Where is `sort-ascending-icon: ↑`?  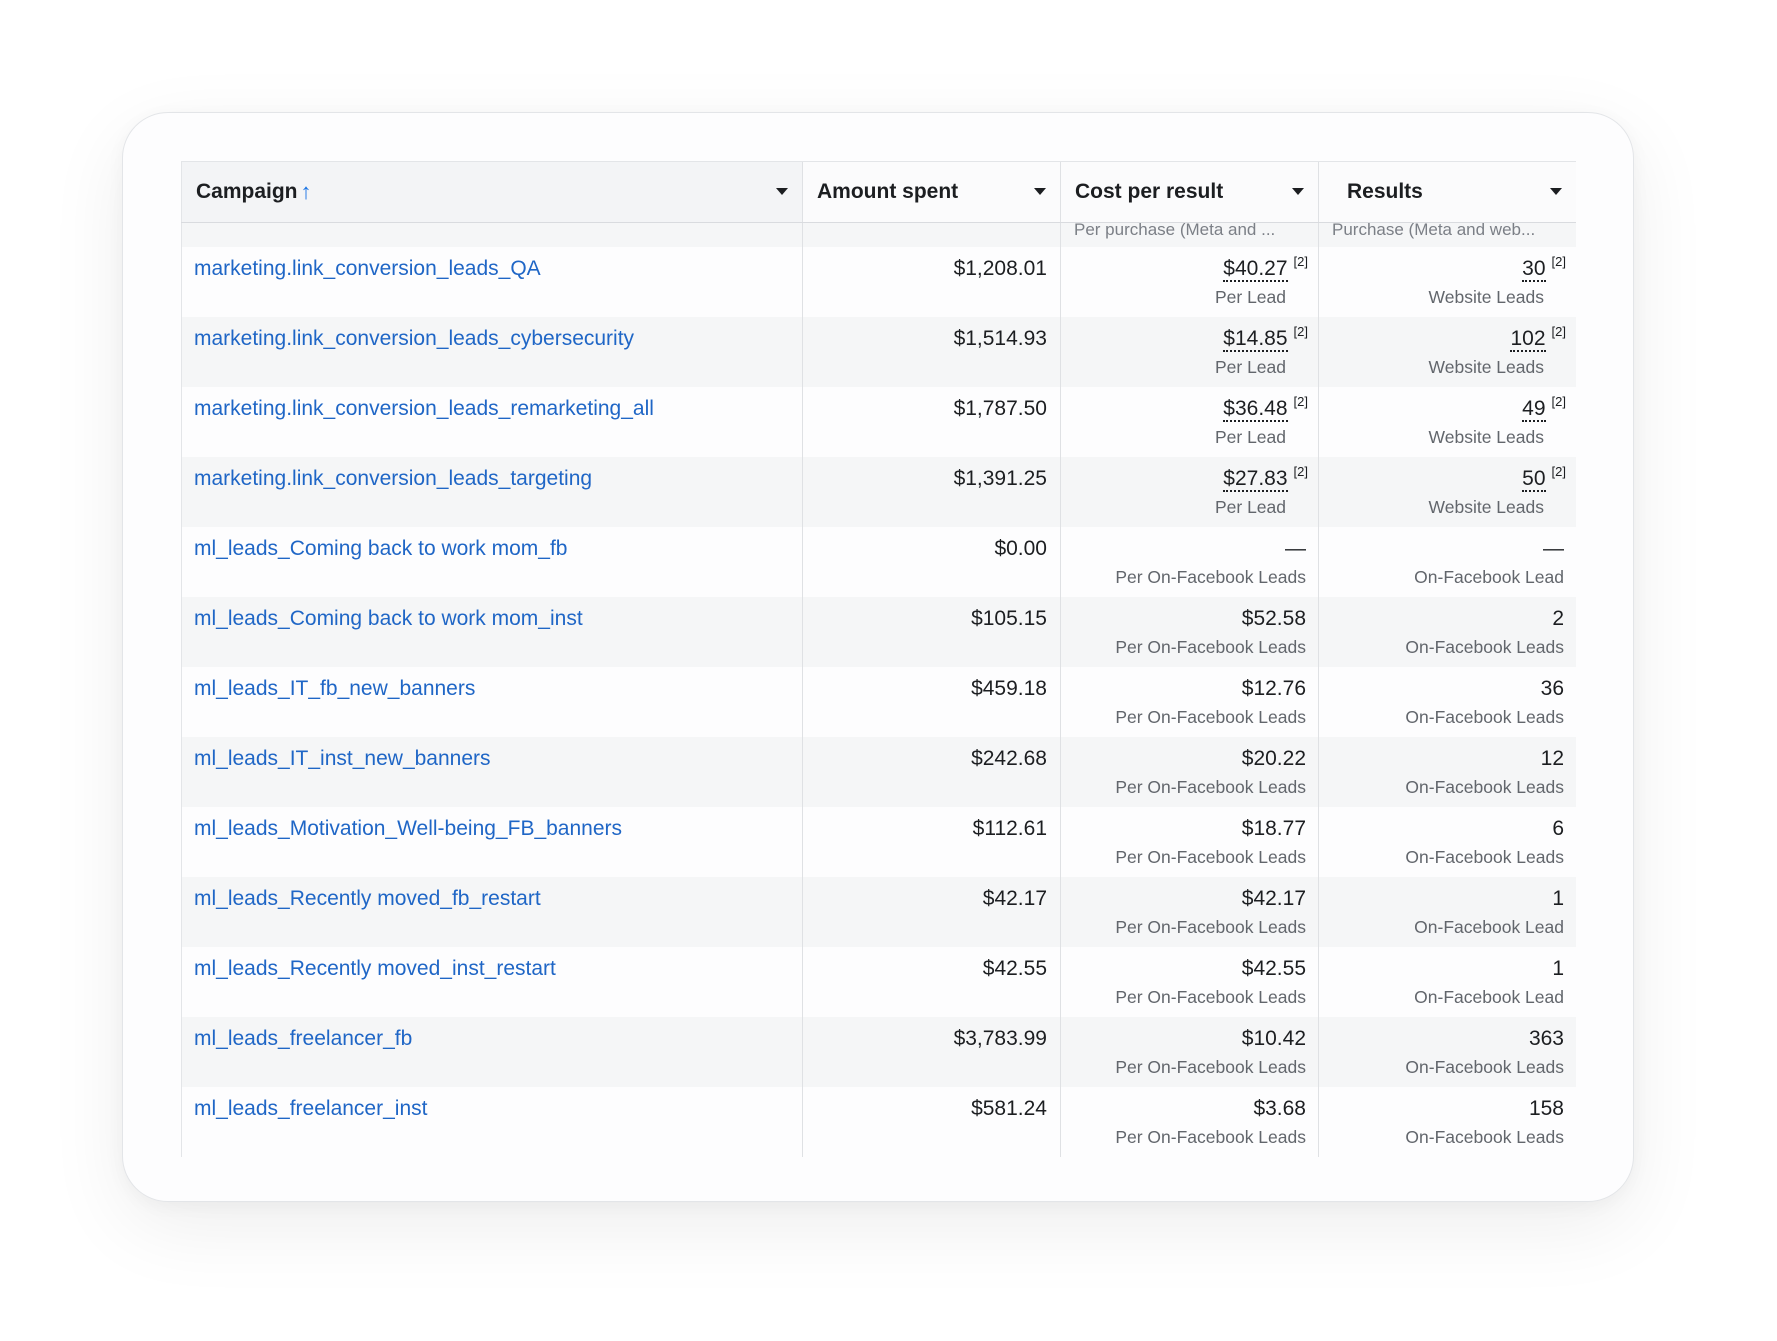
sort-ascending-icon: ↑ is located at coordinates (306, 191).